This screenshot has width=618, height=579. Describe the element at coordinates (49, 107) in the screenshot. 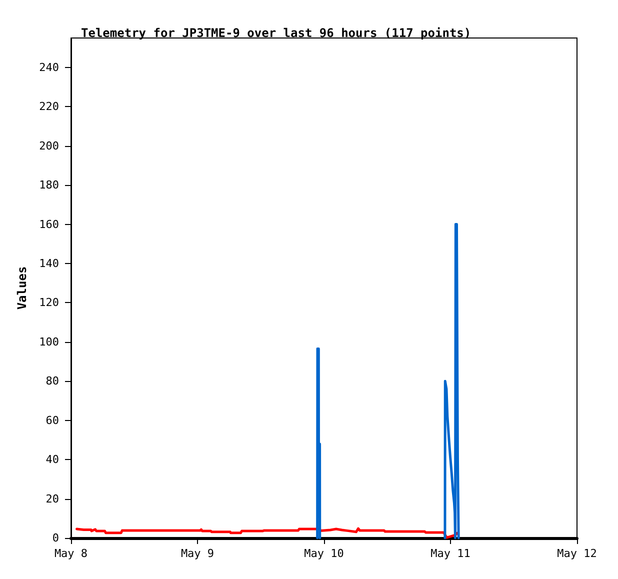

I see `y-tick-label: 220` at that location.